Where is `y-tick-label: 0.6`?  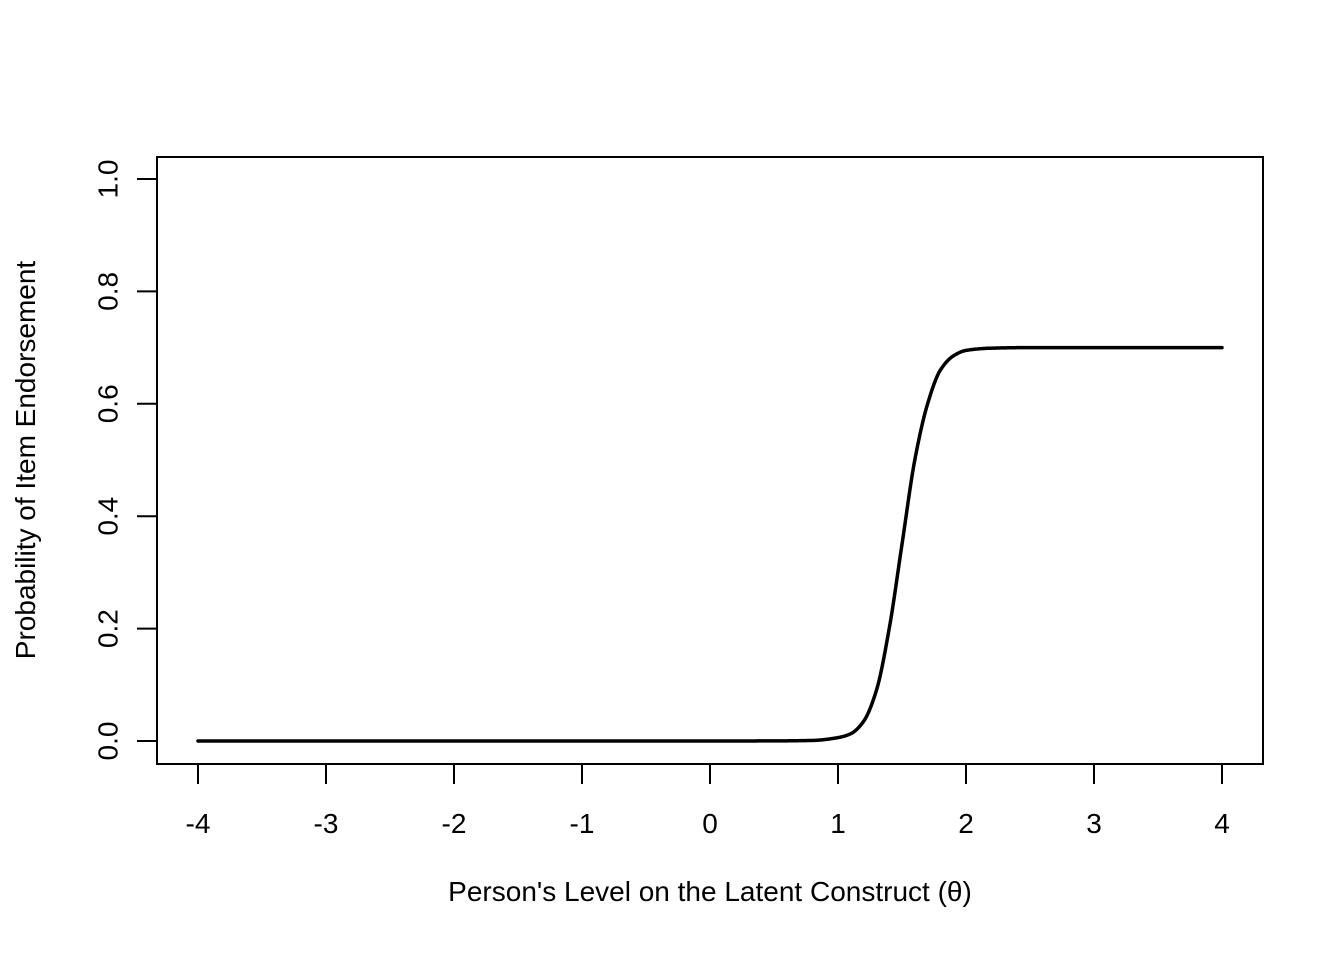 y-tick-label: 0.6 is located at coordinates (107, 403).